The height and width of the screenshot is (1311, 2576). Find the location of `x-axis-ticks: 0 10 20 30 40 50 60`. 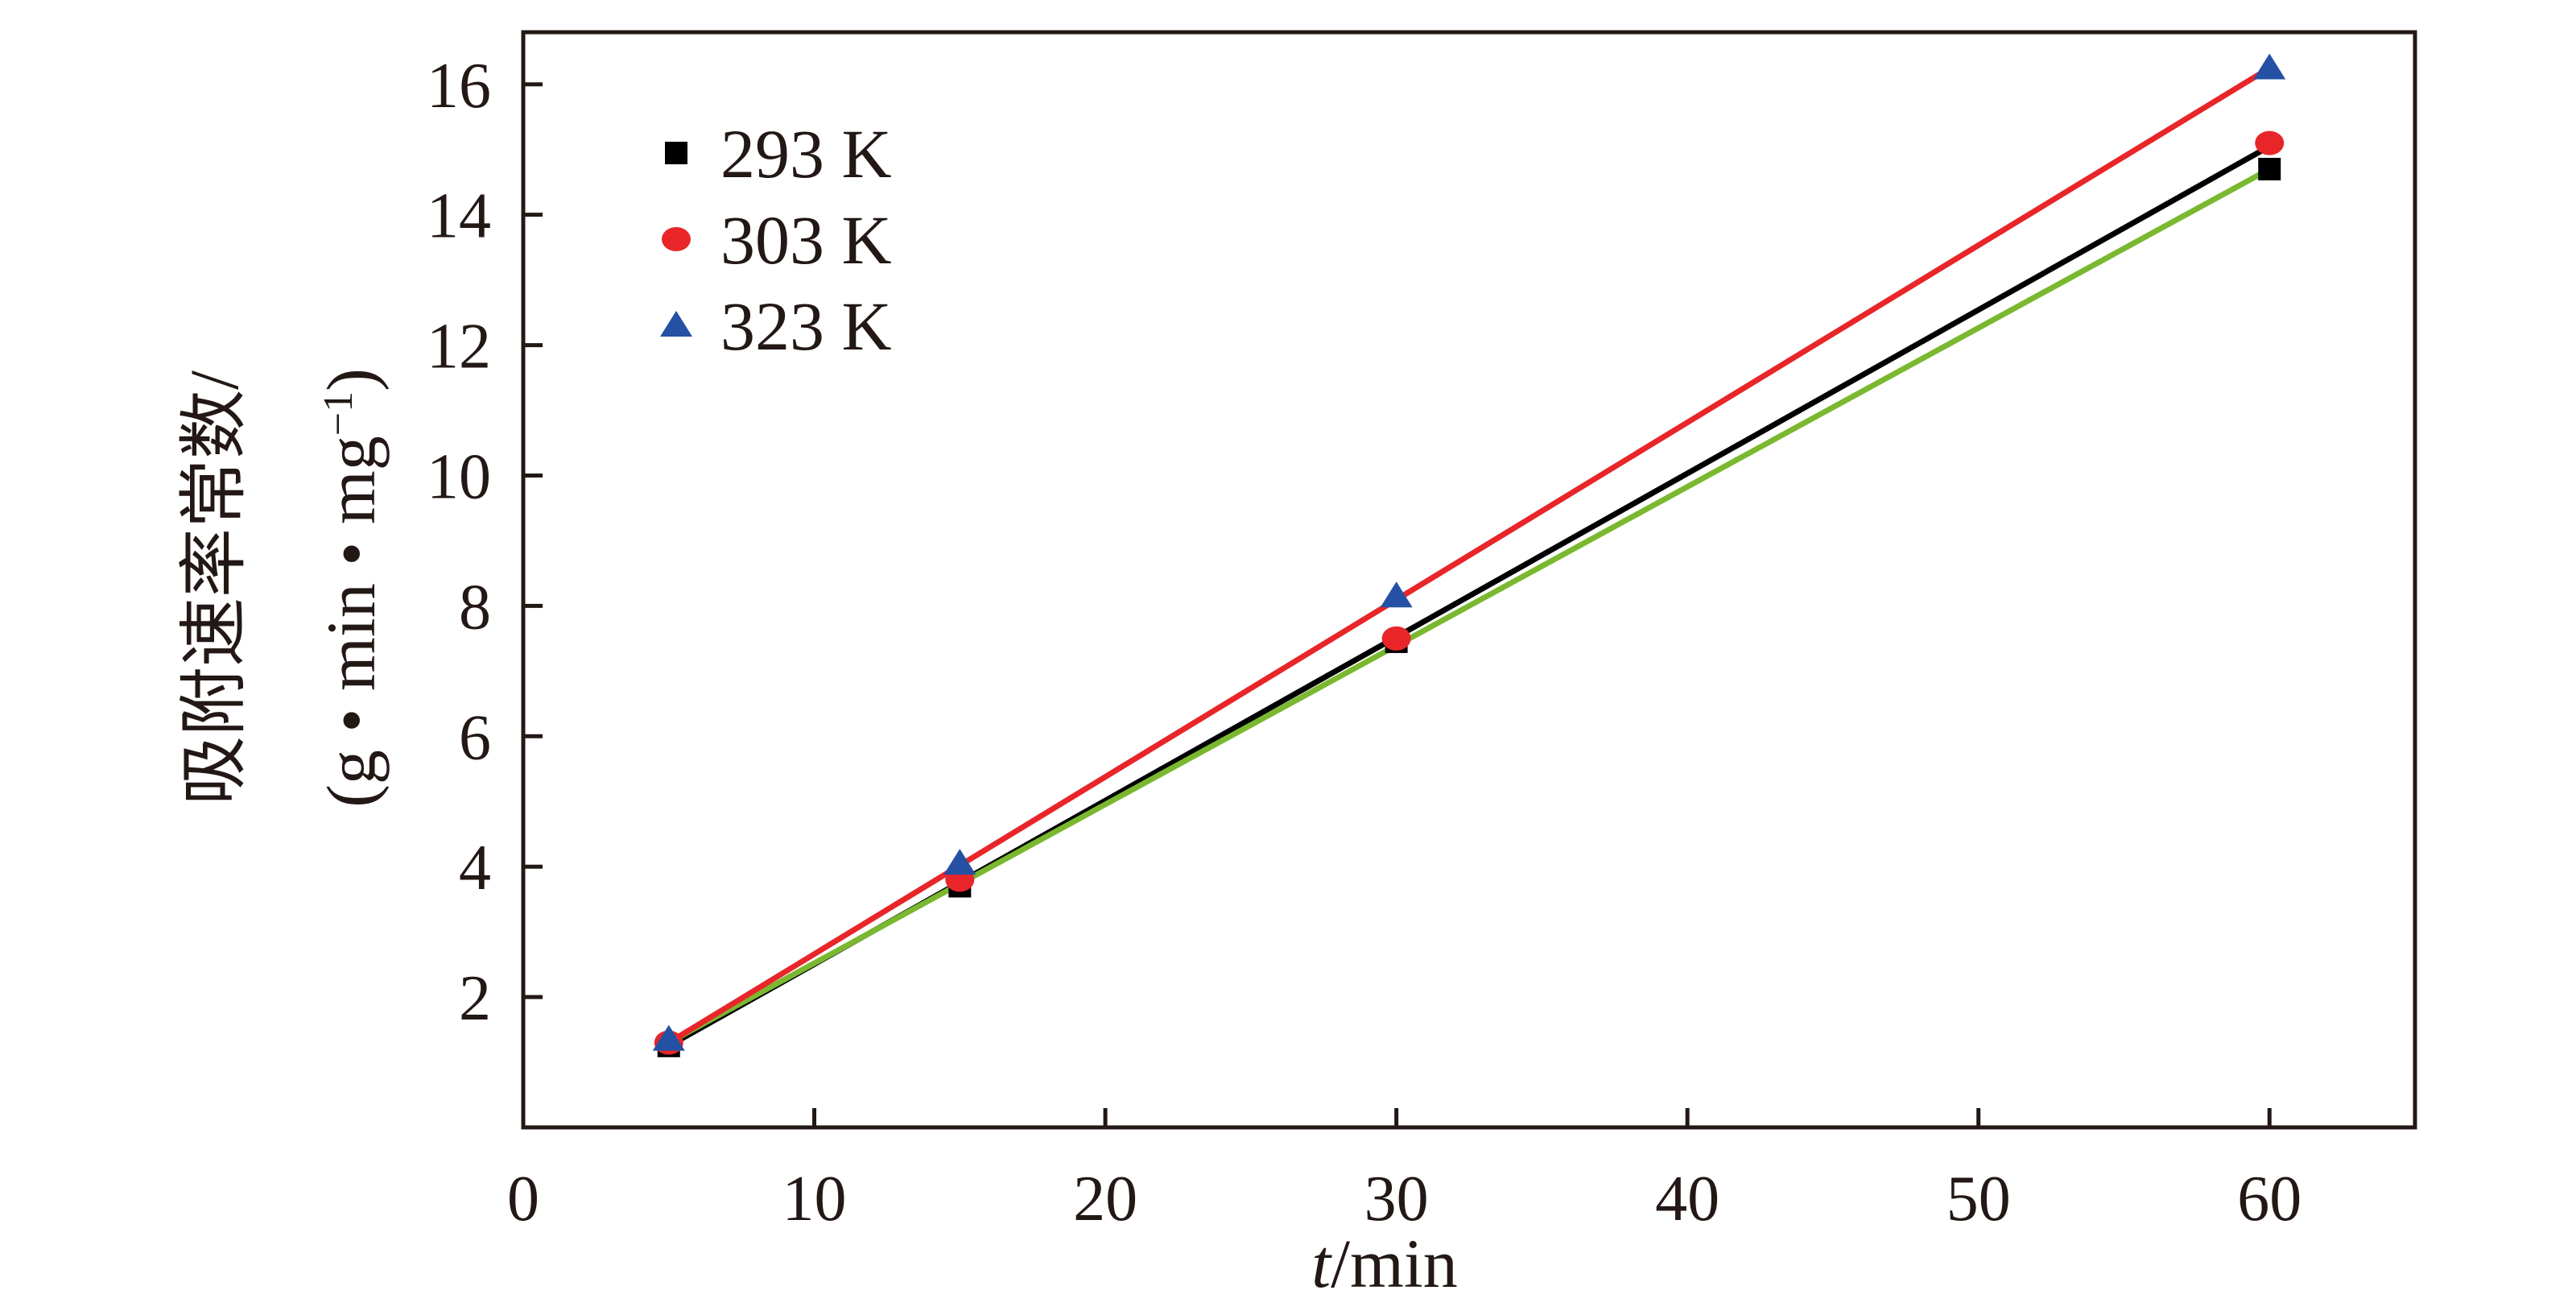

x-axis-ticks: 0 10 20 30 40 50 60 is located at coordinates (1404, 1171).